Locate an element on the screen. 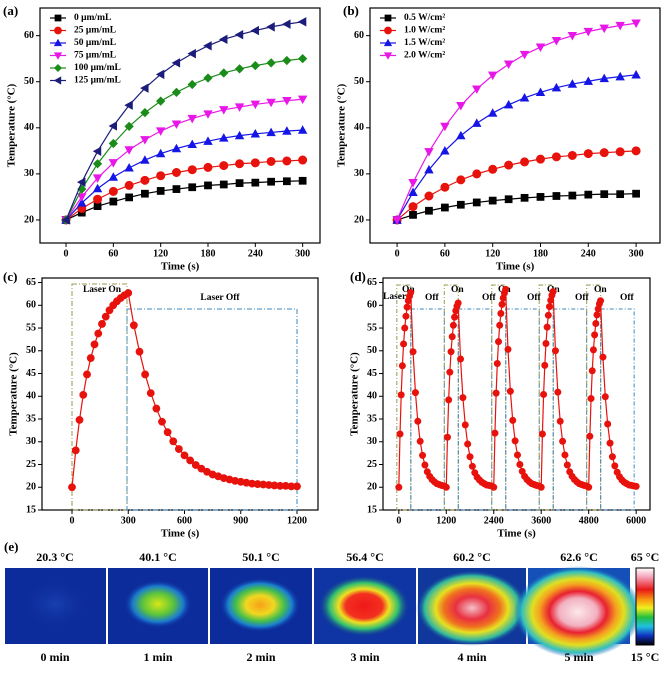 This screenshot has width=667, height=695. y-tick-label: 35 is located at coordinates (31, 418).